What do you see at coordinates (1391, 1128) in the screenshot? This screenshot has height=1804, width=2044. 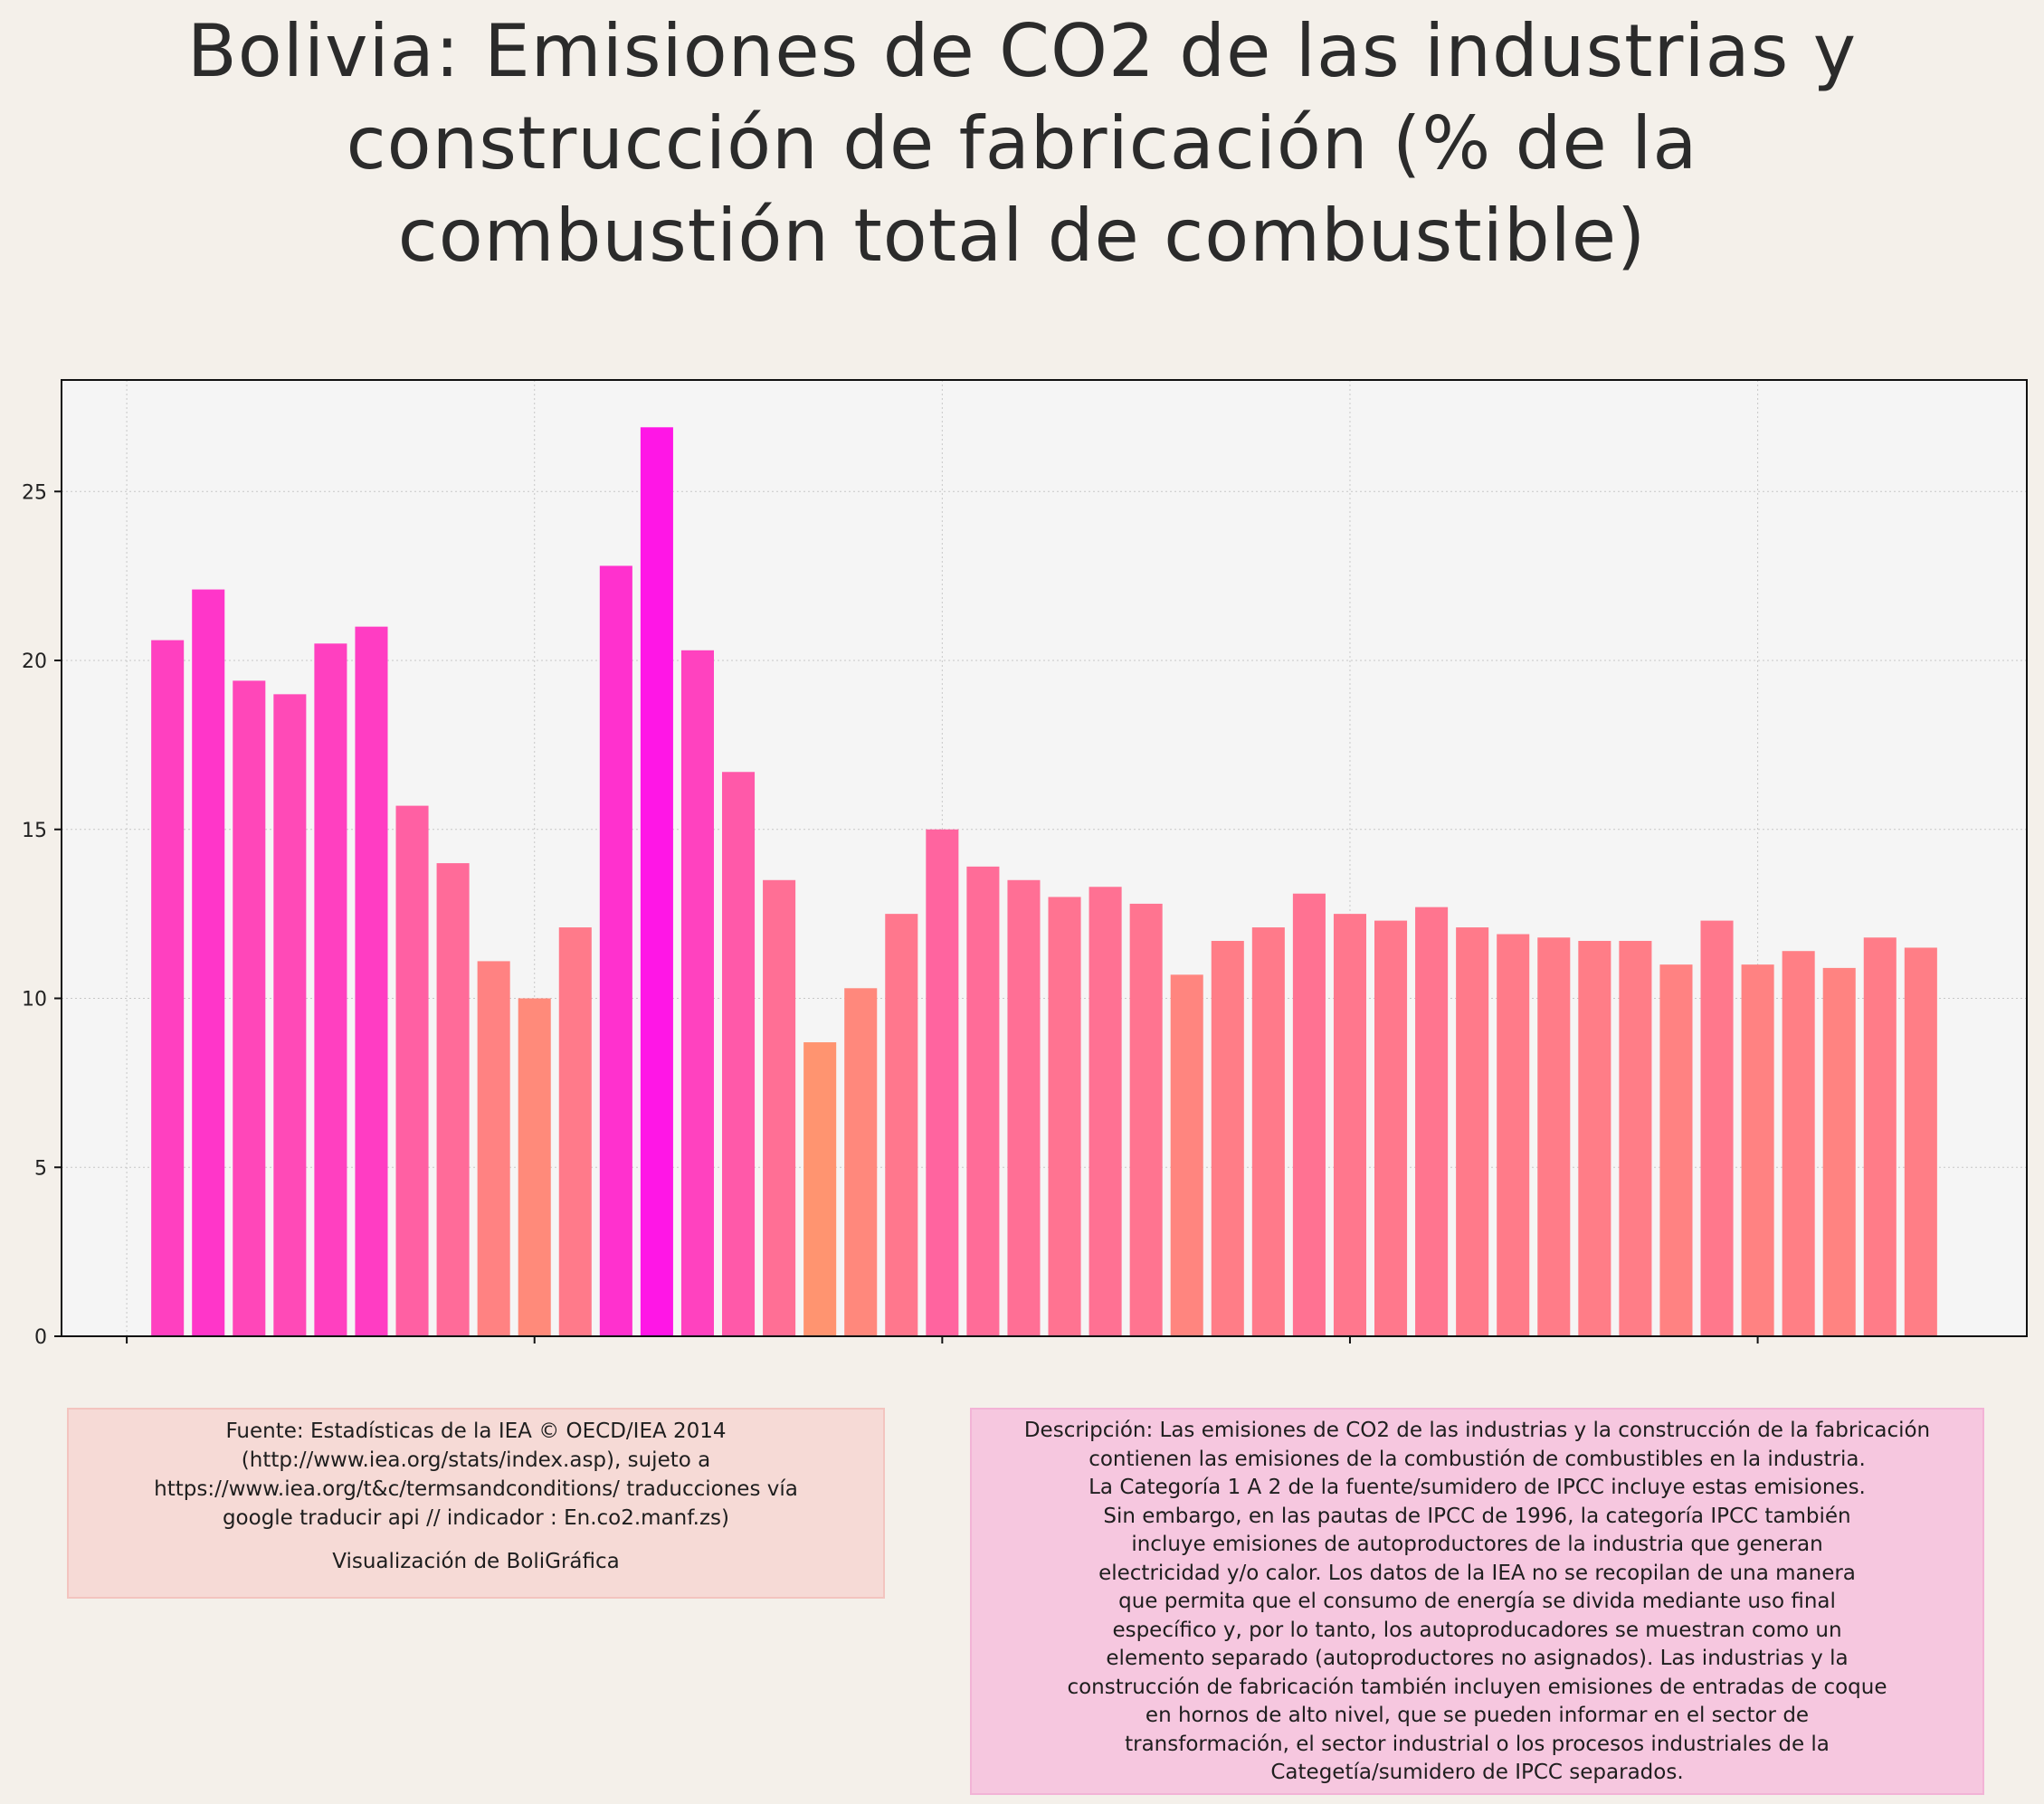 I see `bar-2001` at bounding box center [1391, 1128].